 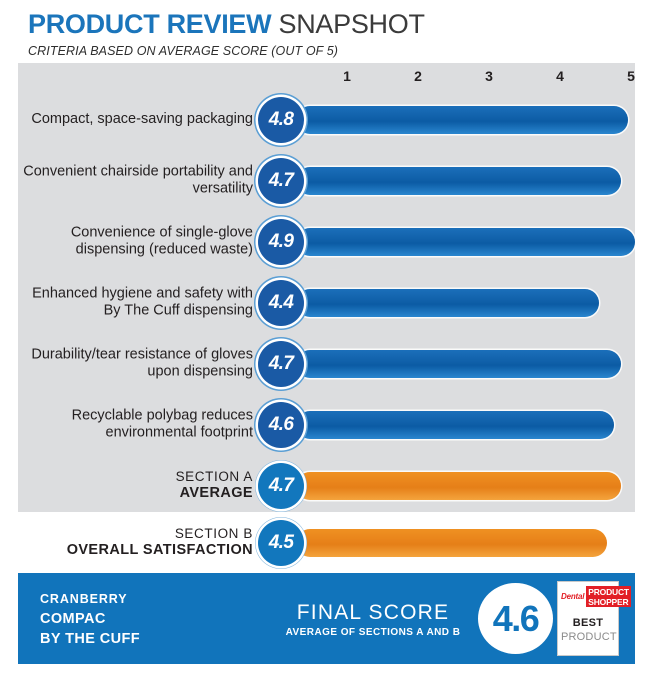 What do you see at coordinates (281, 542) in the screenshot?
I see `chart-score-badge: 4.5` at bounding box center [281, 542].